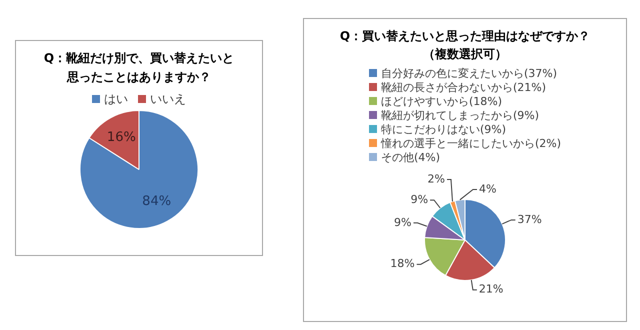 Image resolution: width=640 pixels, height=330 pixels. Describe the element at coordinates (529, 219) in the screenshot. I see `data-label: 37%` at that location.